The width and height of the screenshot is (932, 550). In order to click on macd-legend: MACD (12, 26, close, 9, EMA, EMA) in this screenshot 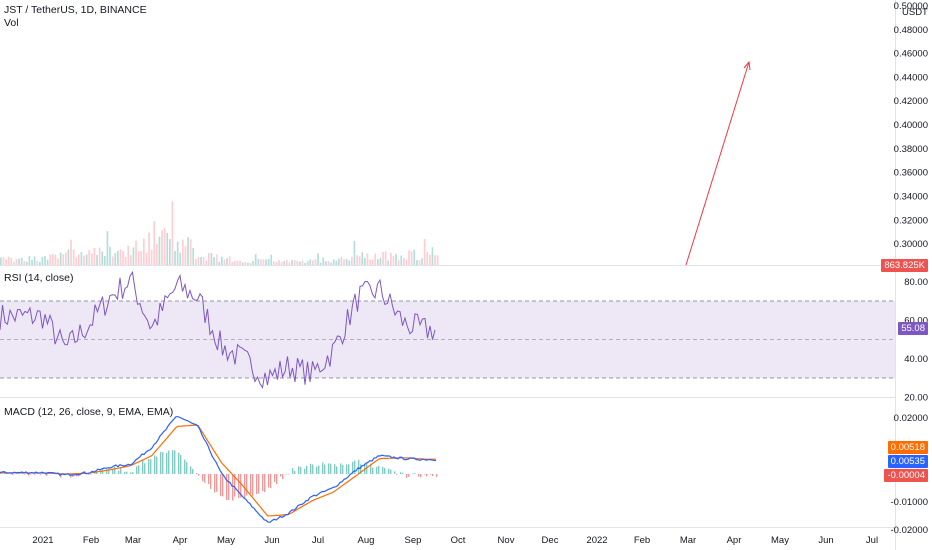, I will do `click(89, 412)`.